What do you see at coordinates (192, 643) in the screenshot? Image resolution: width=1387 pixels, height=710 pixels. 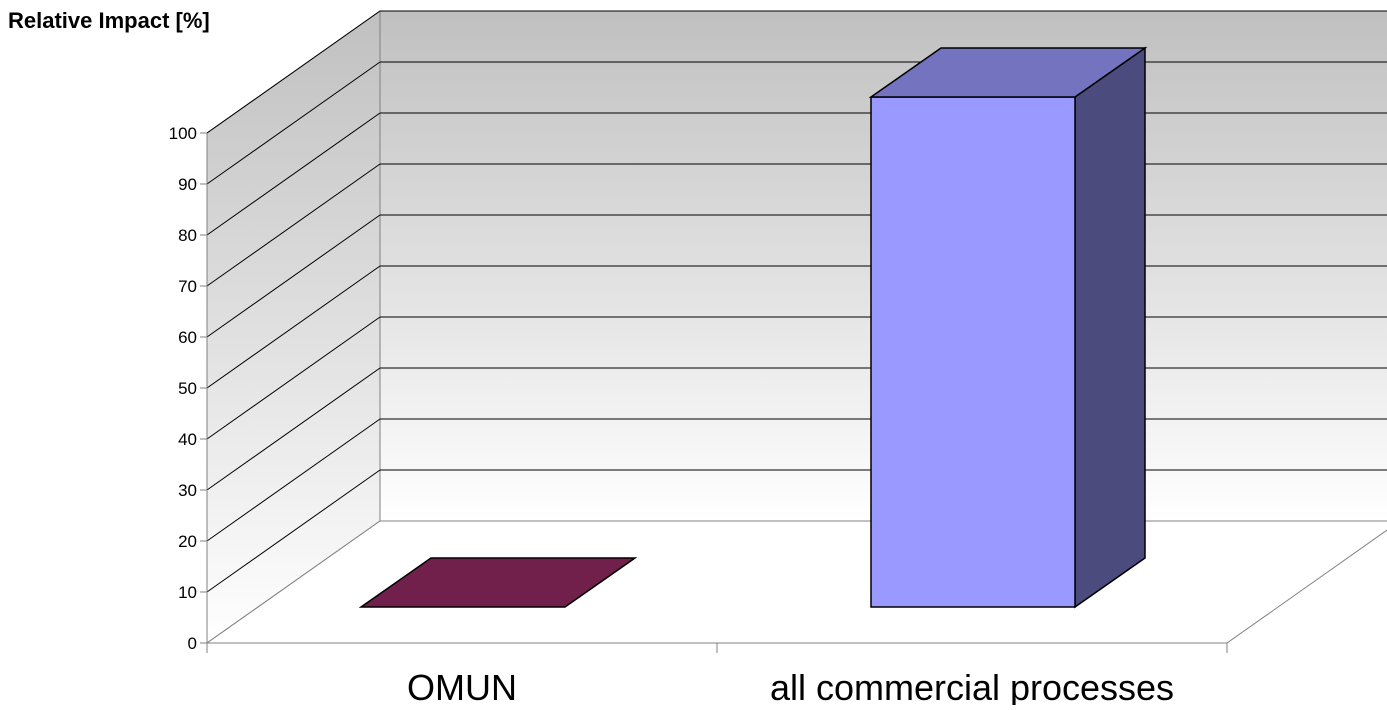 I see `y-tick-label: 0` at bounding box center [192, 643].